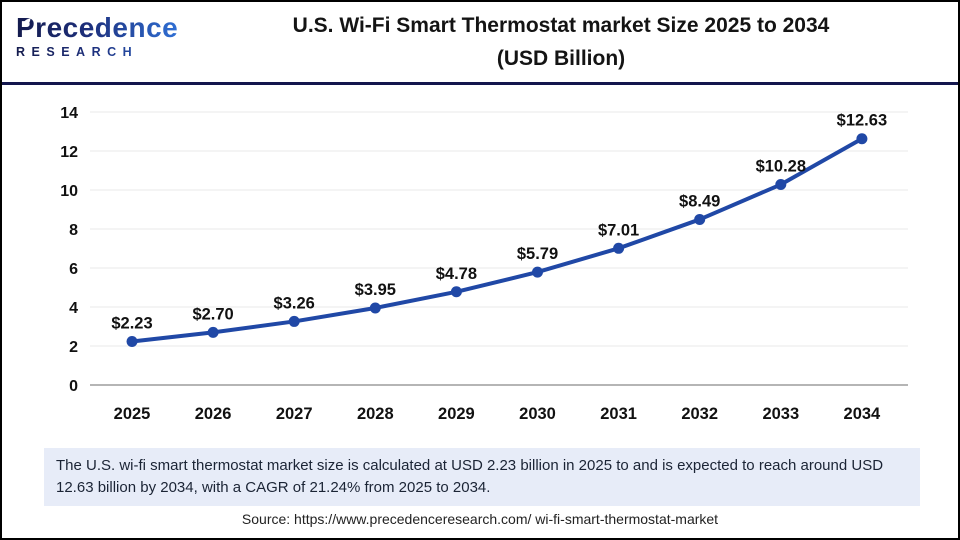 This screenshot has height=540, width=960. Describe the element at coordinates (26, 22) in the screenshot. I see `leaf-icon` at that location.